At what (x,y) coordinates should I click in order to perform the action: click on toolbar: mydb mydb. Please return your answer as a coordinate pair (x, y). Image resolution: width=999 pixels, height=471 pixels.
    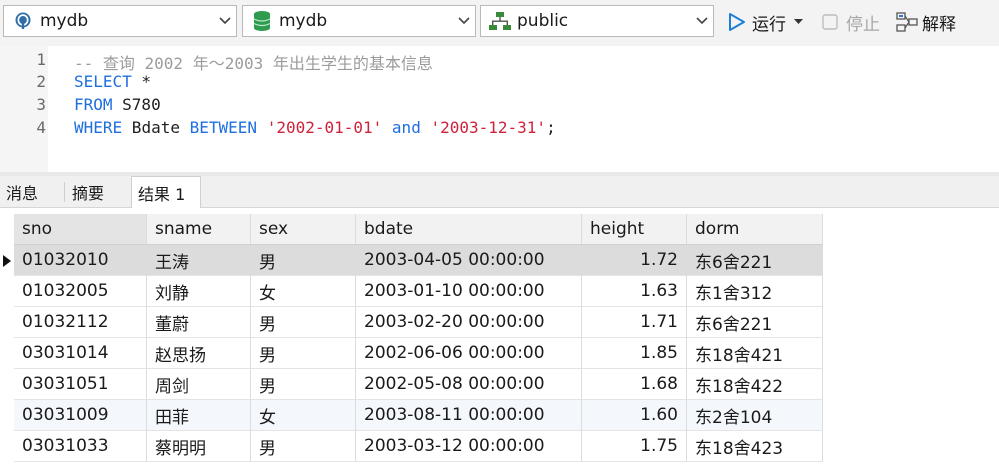
    Looking at the image, I should click on (499, 23).